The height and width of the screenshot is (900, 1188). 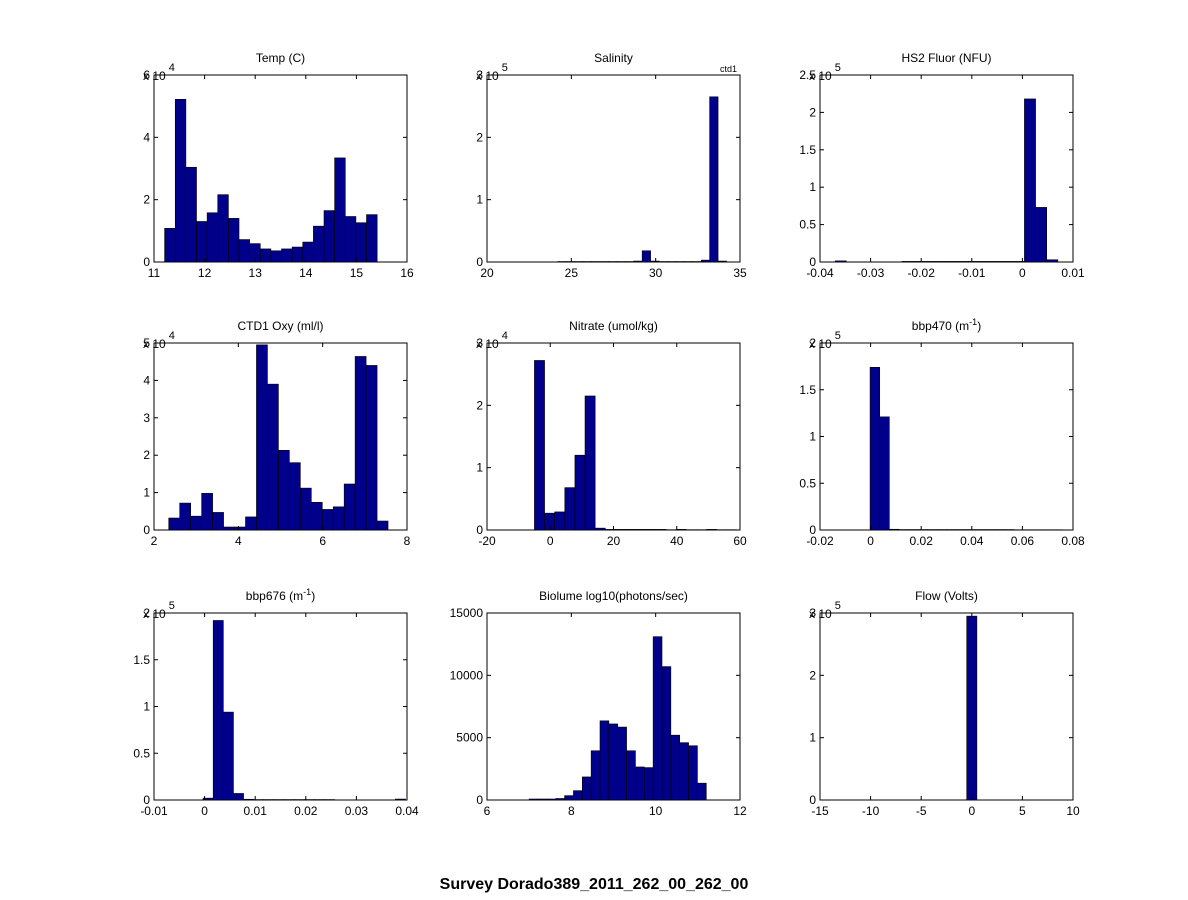 What do you see at coordinates (572, 273) in the screenshot?
I see `x-tick-label: 25` at bounding box center [572, 273].